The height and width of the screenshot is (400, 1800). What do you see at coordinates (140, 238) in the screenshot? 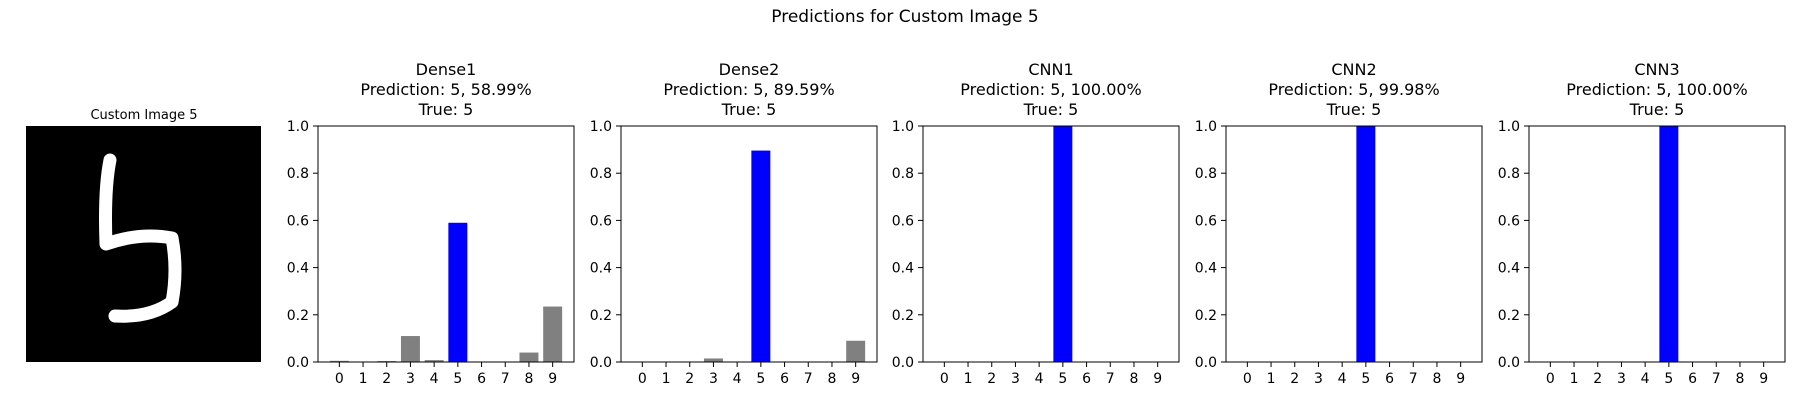
I see `handwritten-digit-five` at bounding box center [140, 238].